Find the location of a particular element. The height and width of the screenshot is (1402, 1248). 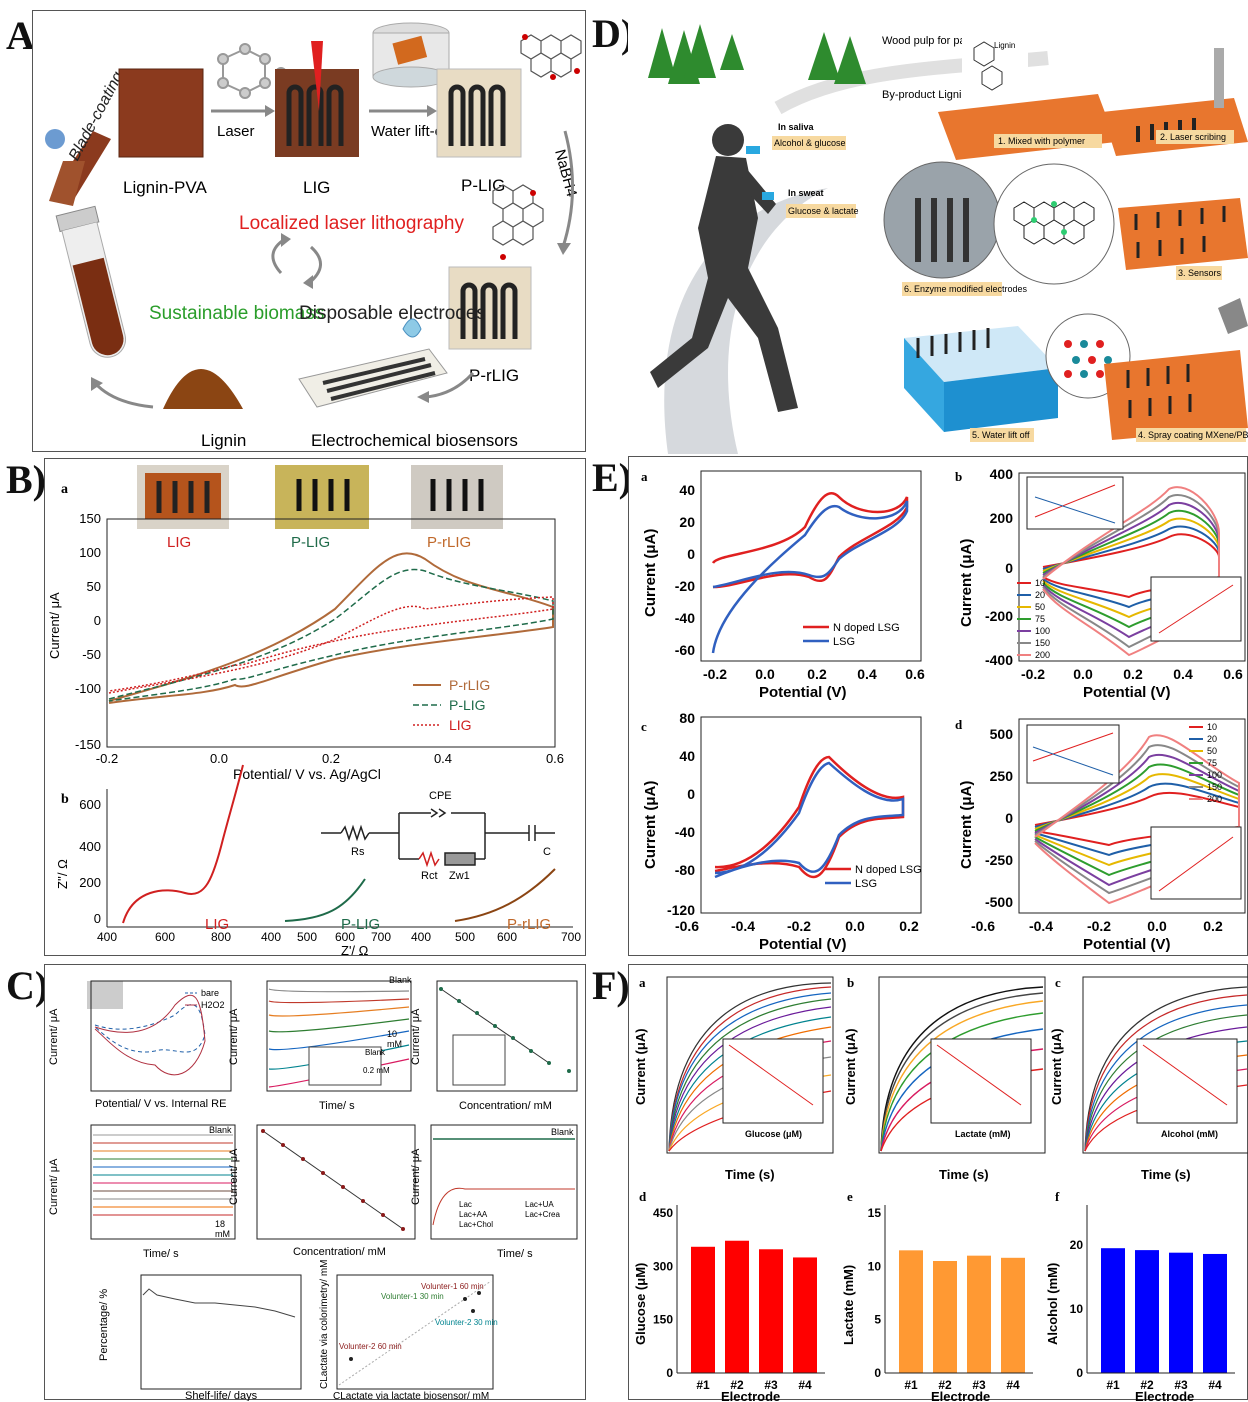

svg-text: 250 is located at coordinates (1002, 776).